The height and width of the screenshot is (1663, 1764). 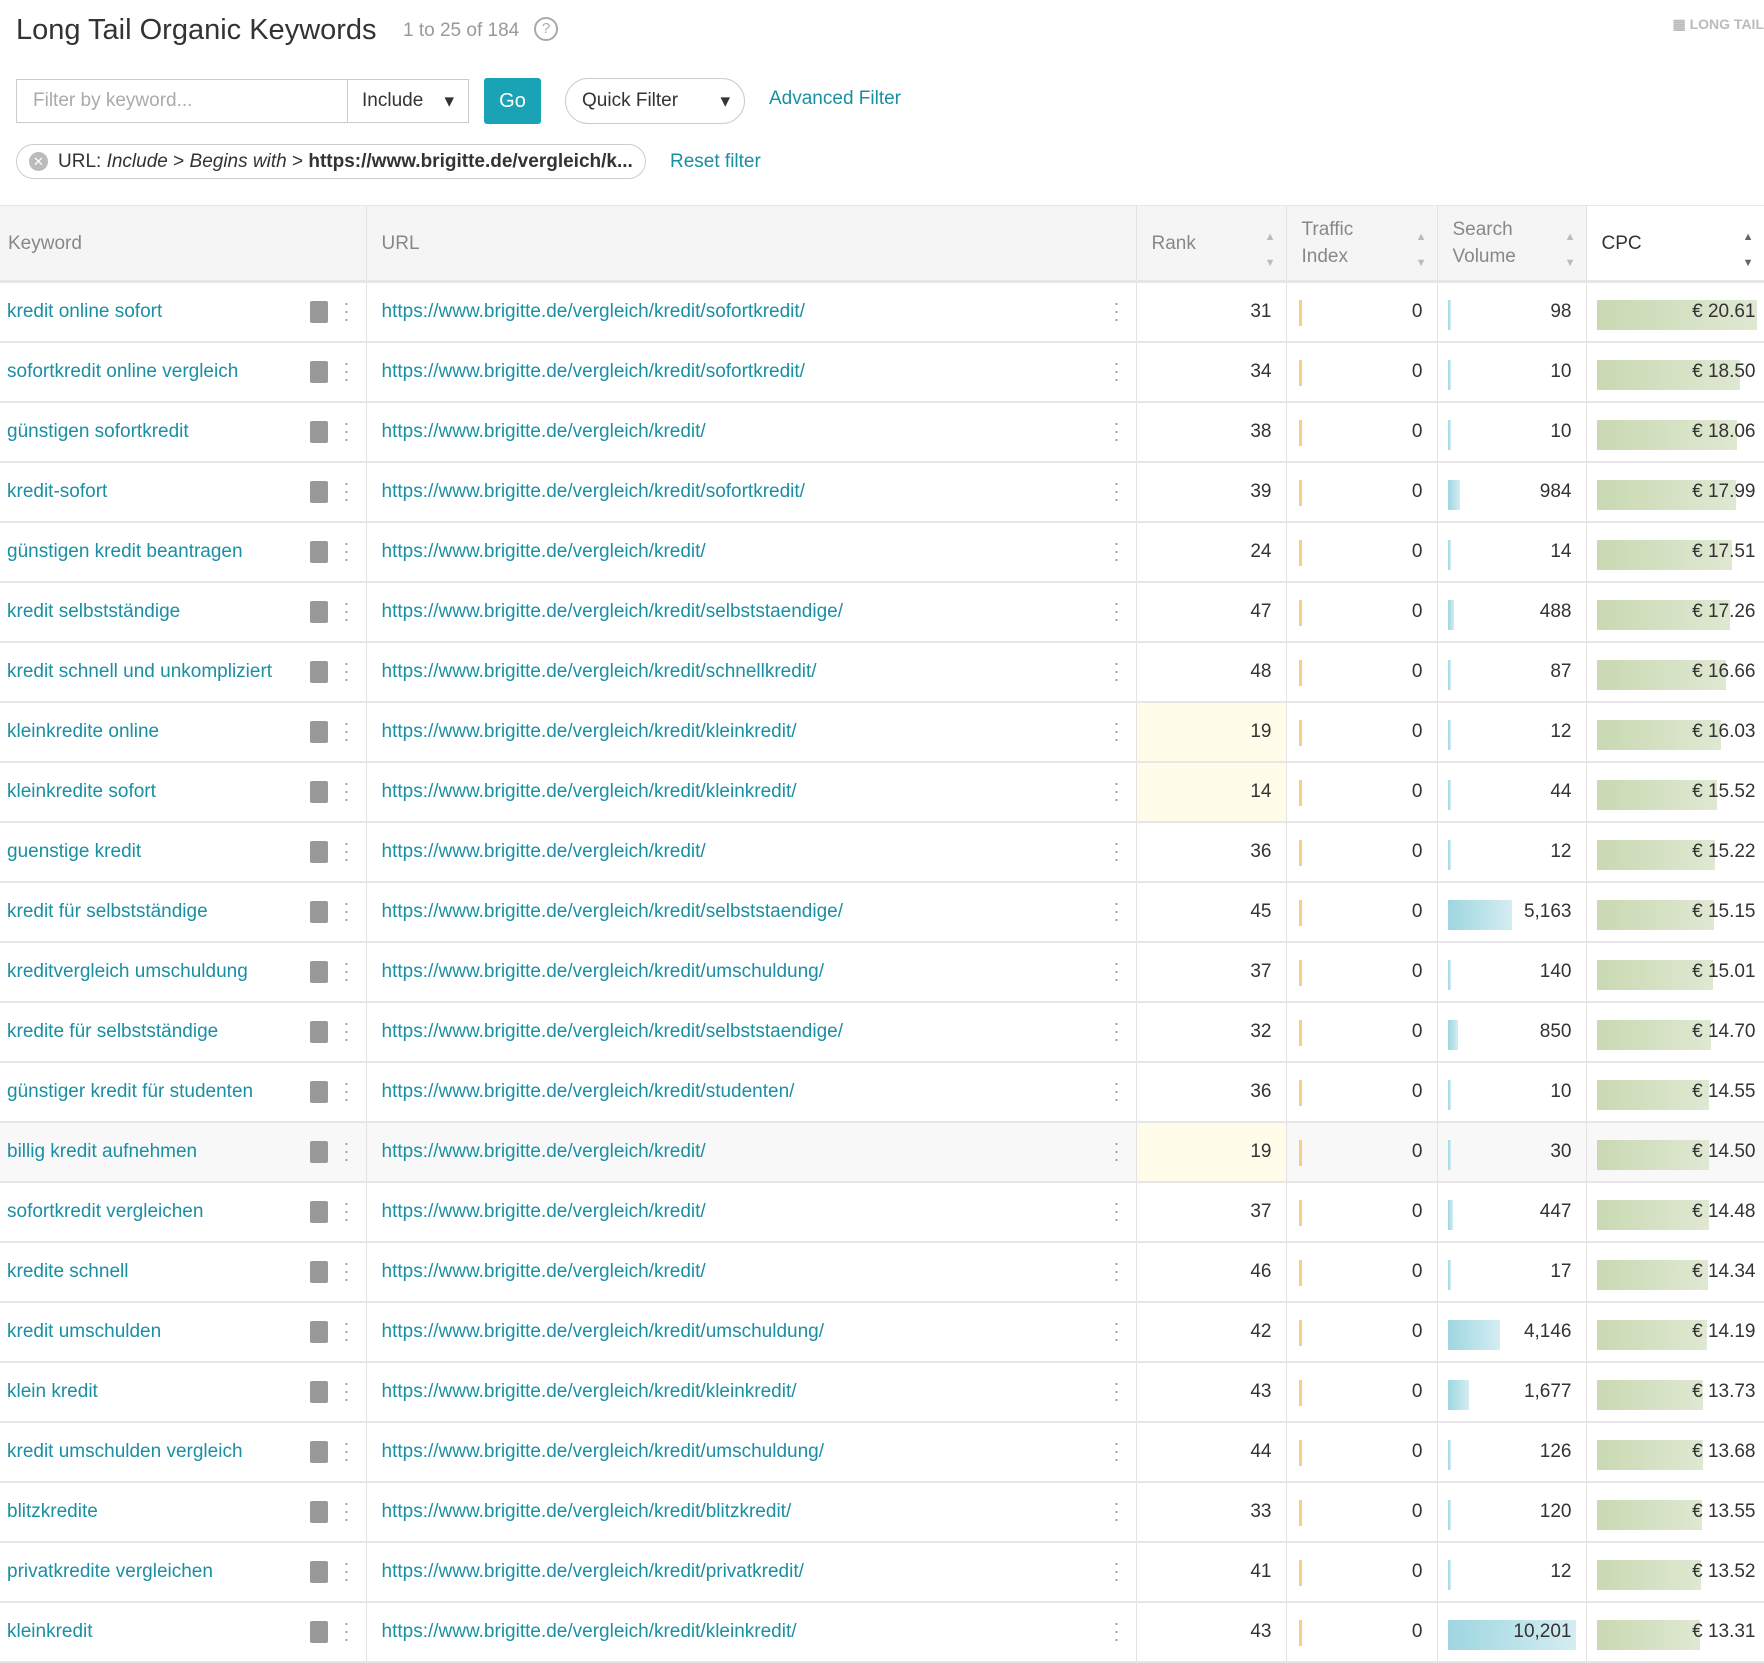 What do you see at coordinates (1362, 244) in the screenshot?
I see `col-traffic-index: Traffic Index ▲ ▼` at bounding box center [1362, 244].